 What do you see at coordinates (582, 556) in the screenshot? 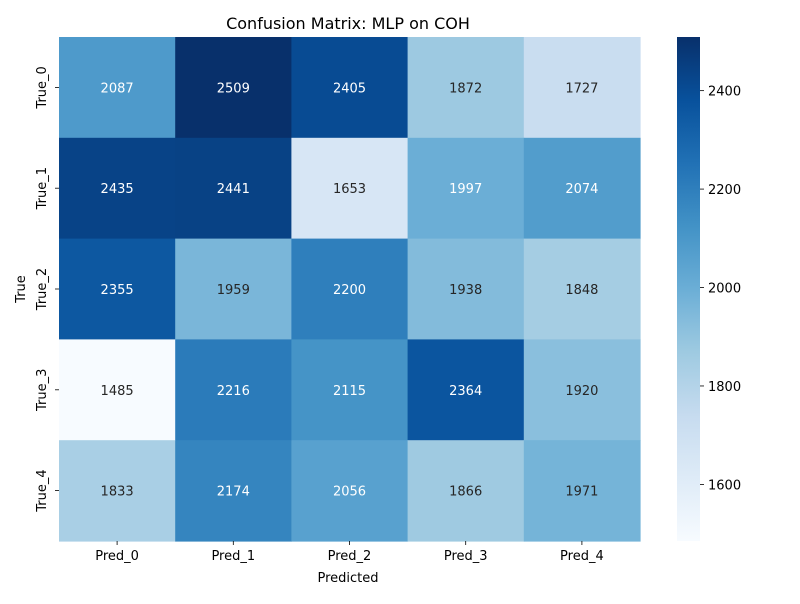
I see `x-tick-label: Pred_4` at bounding box center [582, 556].